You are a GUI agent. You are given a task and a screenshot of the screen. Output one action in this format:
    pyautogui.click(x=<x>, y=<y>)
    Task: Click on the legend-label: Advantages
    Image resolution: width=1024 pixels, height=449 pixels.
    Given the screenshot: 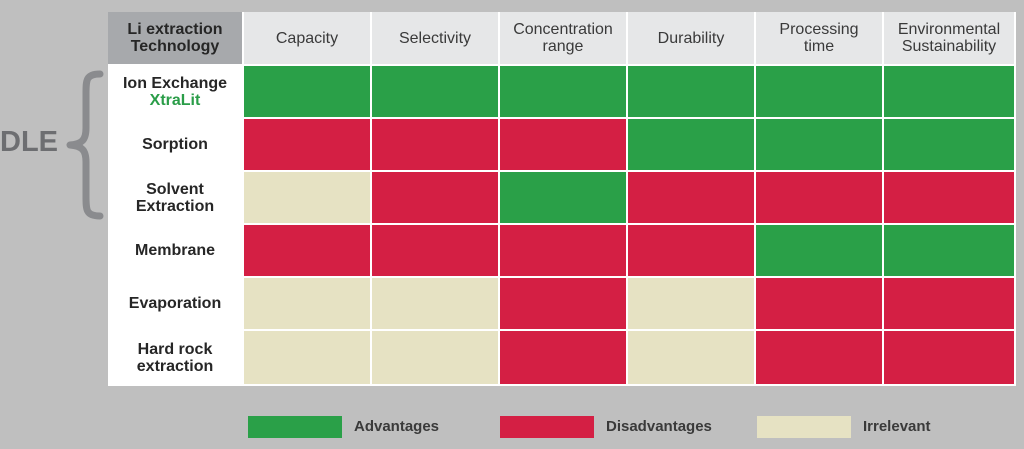 What is the action you would take?
    pyautogui.click(x=397, y=426)
    